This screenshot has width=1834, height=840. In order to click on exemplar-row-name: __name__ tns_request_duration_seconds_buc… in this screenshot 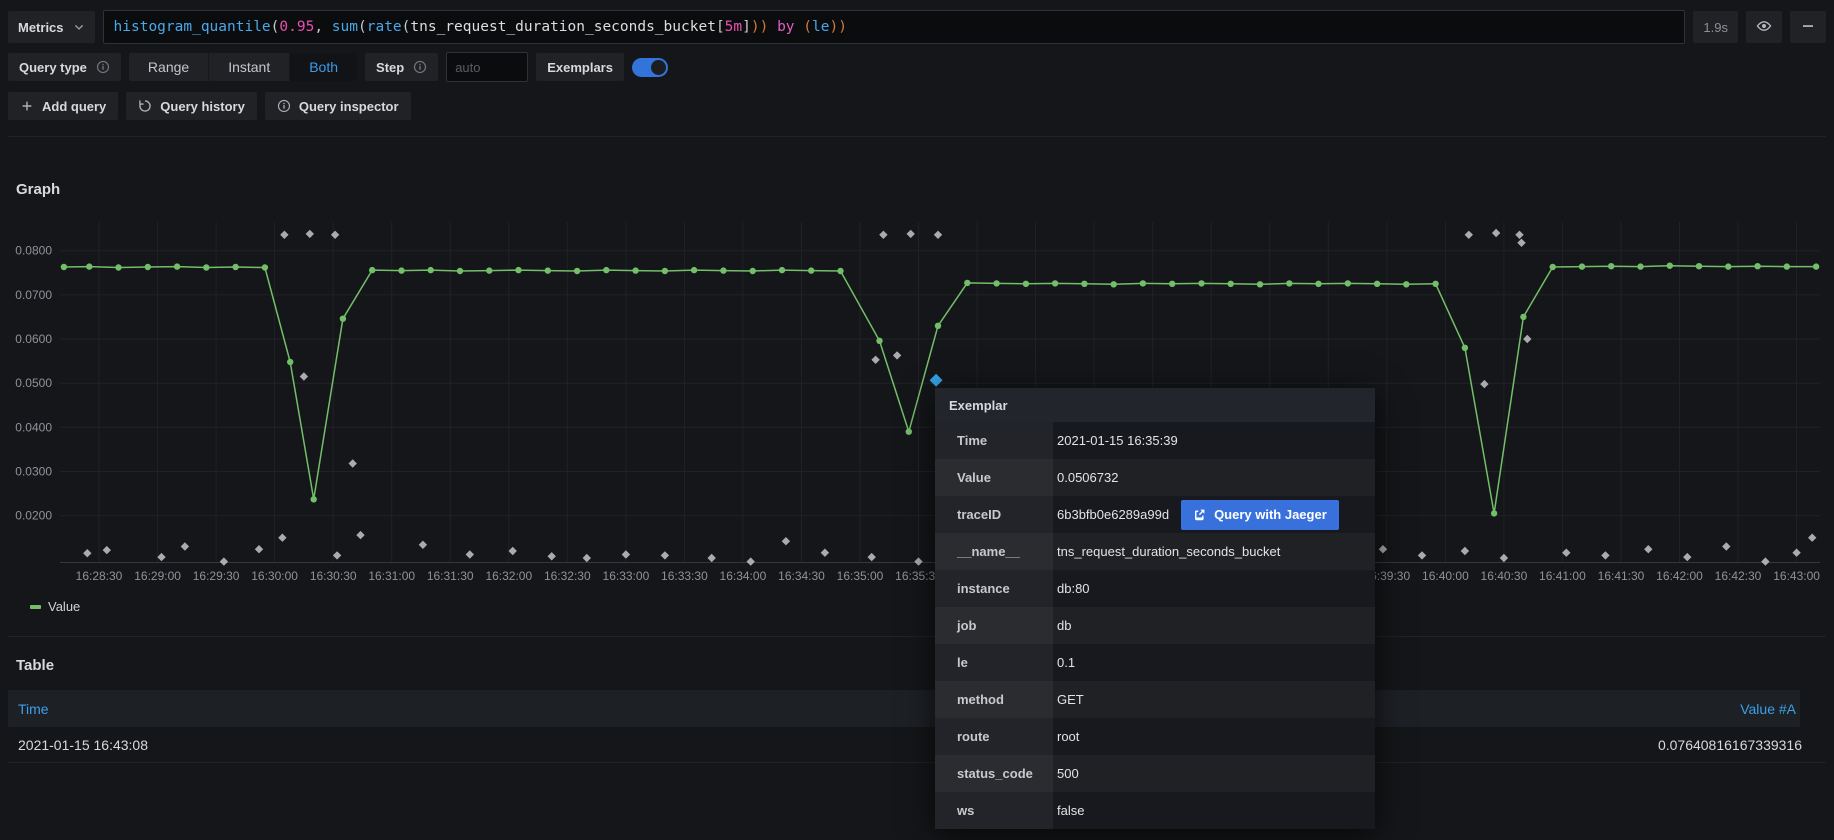, I will do `click(1155, 551)`.